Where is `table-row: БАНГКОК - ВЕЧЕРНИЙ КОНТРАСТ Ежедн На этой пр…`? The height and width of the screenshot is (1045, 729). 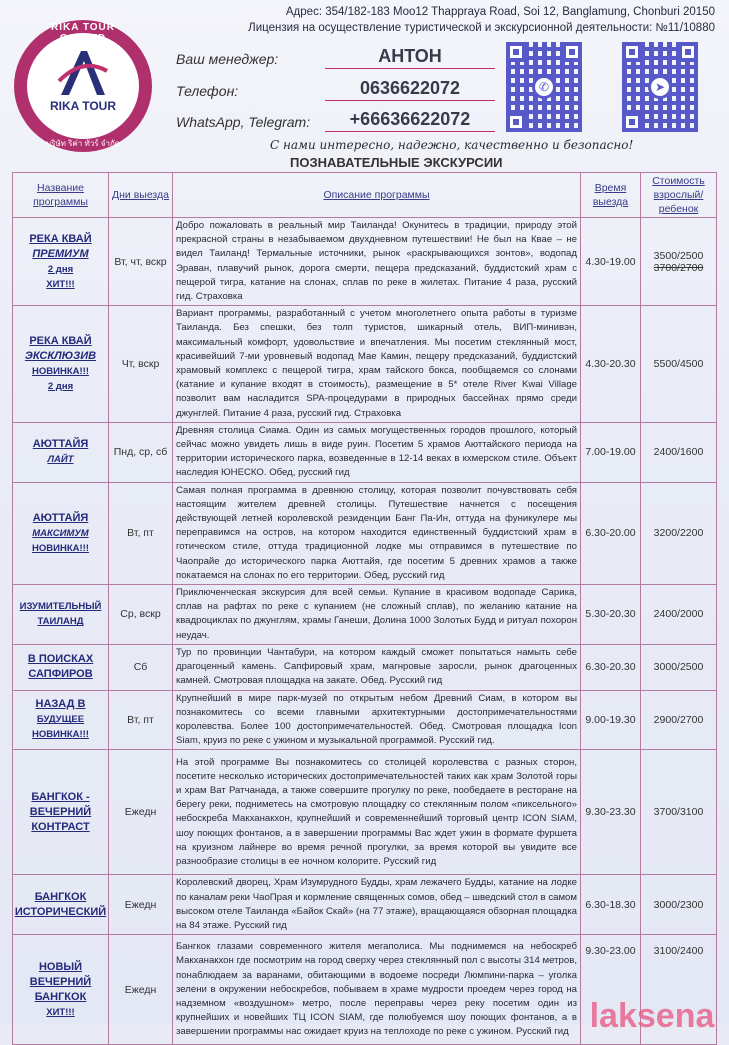 table-row: БАНГКОК - ВЕЧЕРНИЙ КОНТРАСТ Ежедн На этой пр… is located at coordinates (364, 812).